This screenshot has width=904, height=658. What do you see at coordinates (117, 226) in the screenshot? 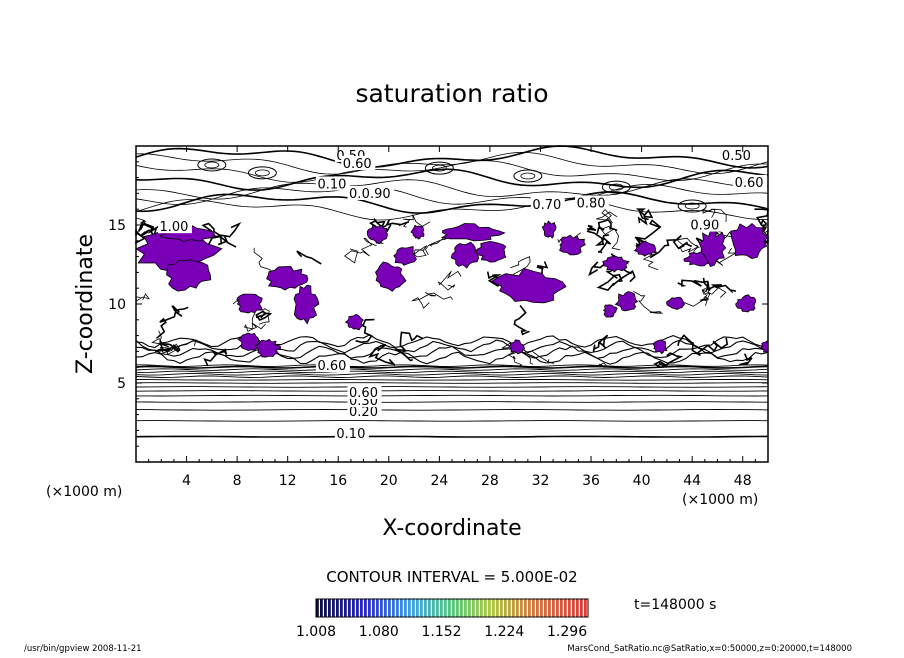
I see `y-tick-label: 15` at bounding box center [117, 226].